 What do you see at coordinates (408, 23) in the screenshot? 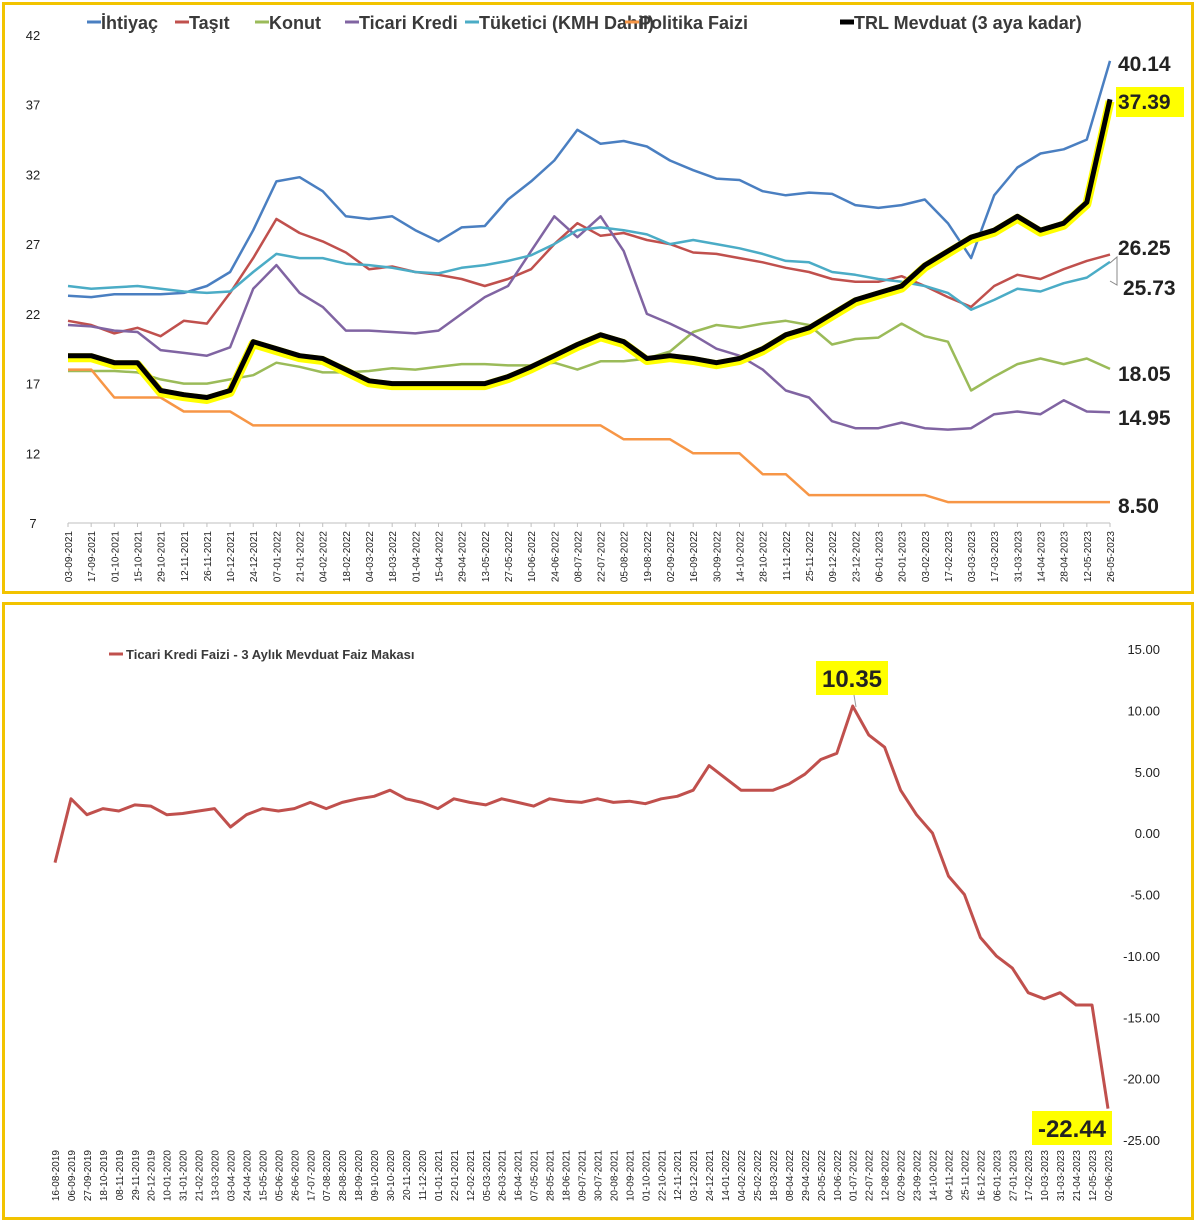
I see `legend-label-ticari: Ticari Kredi` at bounding box center [408, 23].